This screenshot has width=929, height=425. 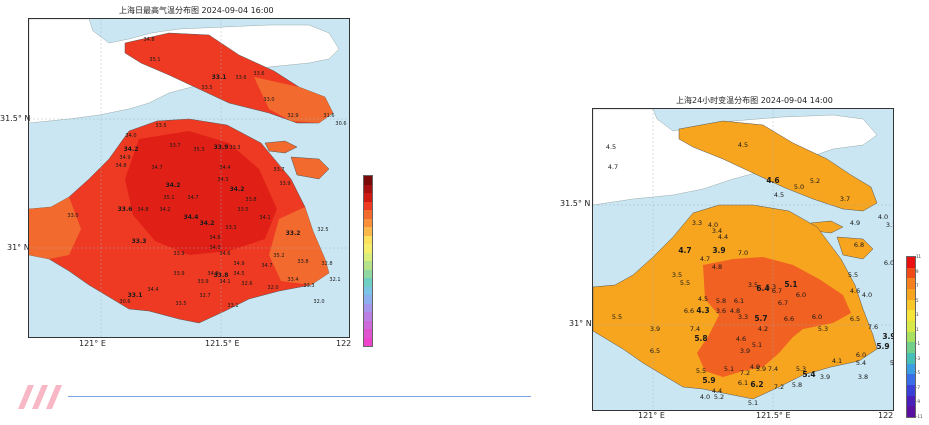 I want to click on divider-line, so click(x=299, y=396).